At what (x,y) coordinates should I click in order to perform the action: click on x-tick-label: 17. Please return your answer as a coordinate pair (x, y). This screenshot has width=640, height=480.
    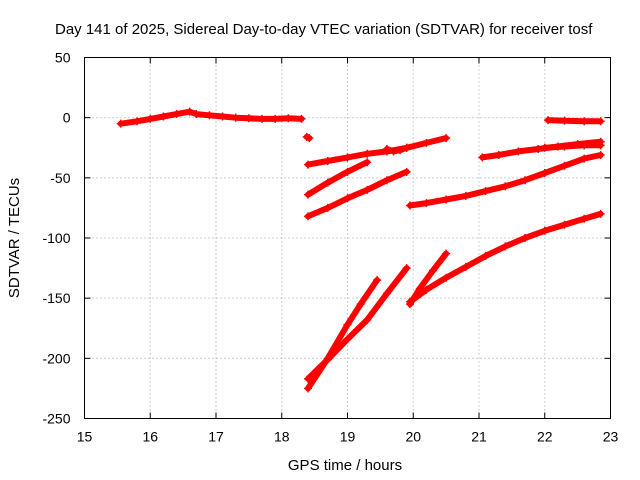
    Looking at the image, I should click on (216, 437).